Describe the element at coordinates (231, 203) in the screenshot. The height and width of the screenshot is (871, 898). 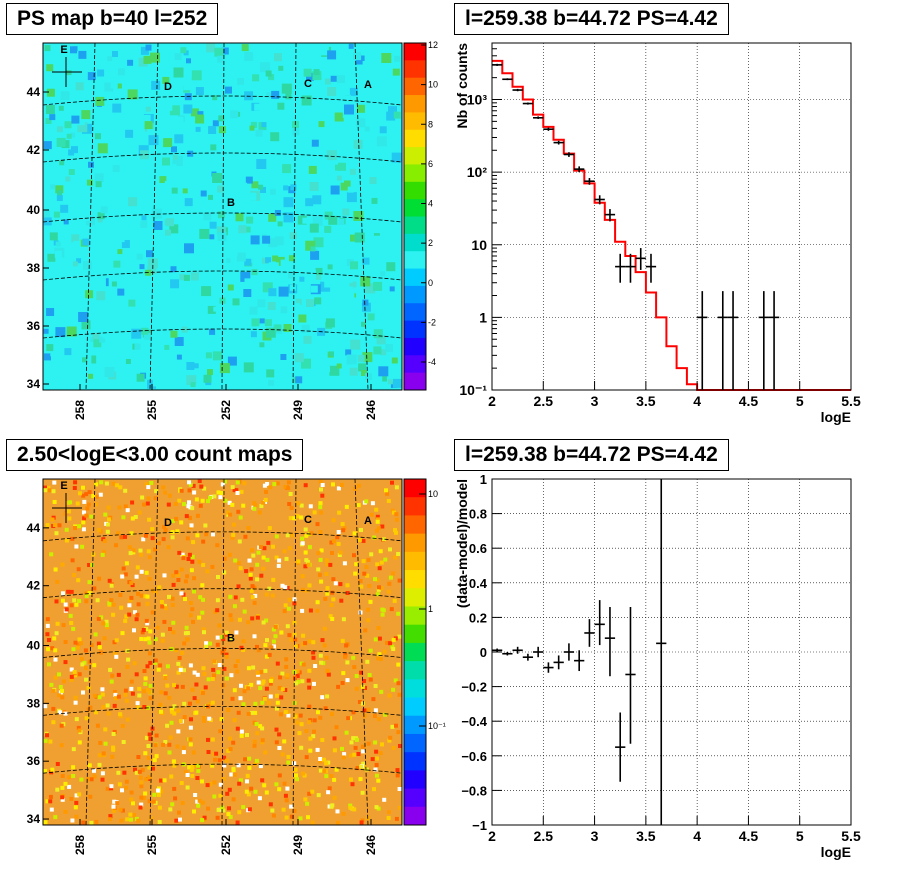
I see `map-marker-b: B` at that location.